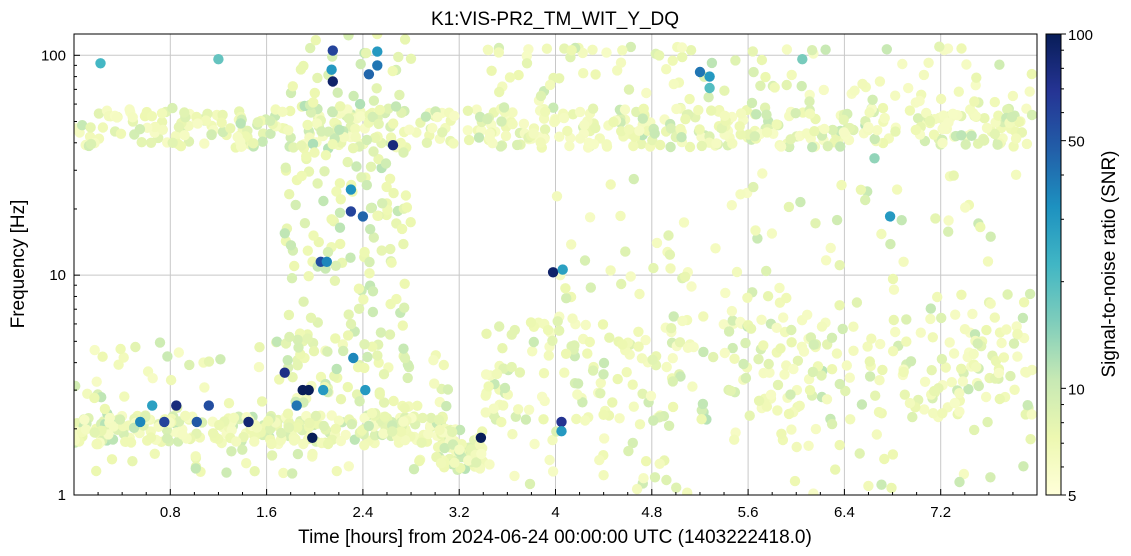 Image resolution: width=1131 pixels, height=556 pixels. I want to click on x-tick-label: 3.2, so click(459, 512).